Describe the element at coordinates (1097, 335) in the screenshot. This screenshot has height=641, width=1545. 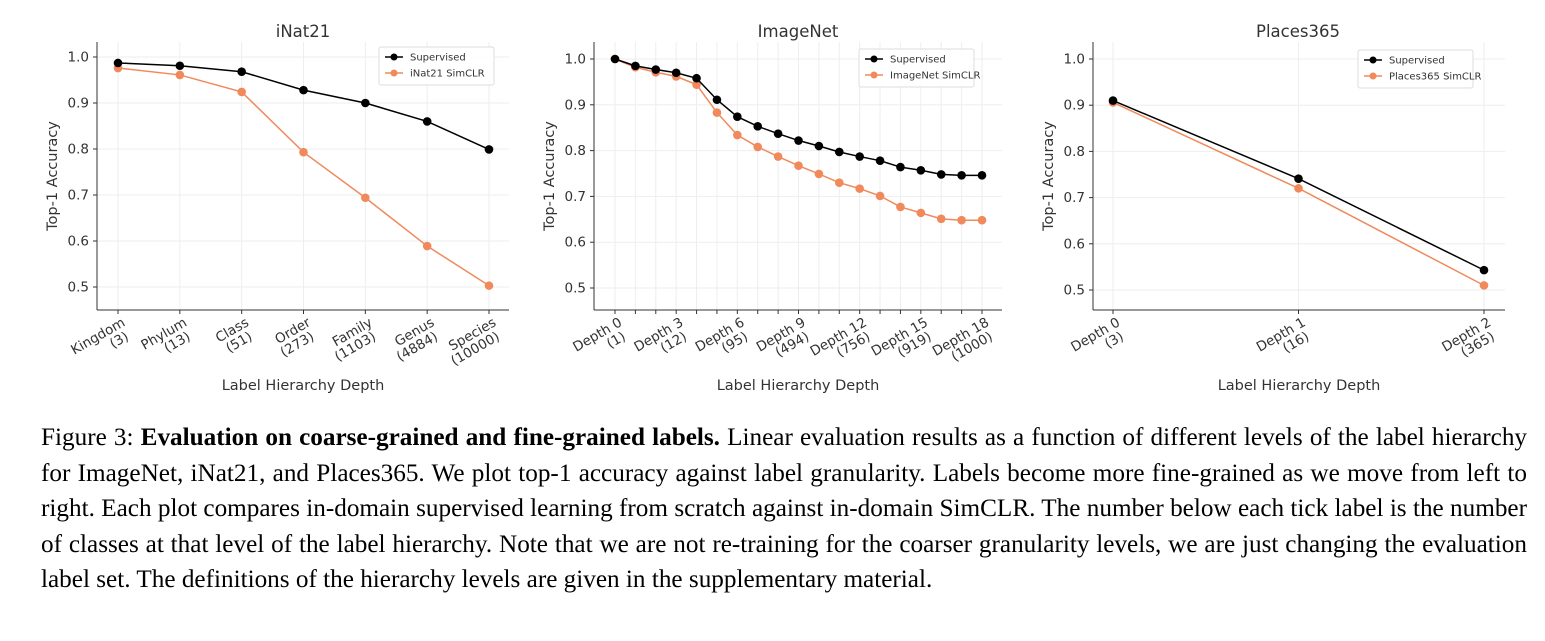
I see `x-tick-label-group: Depth 0(3)` at that location.